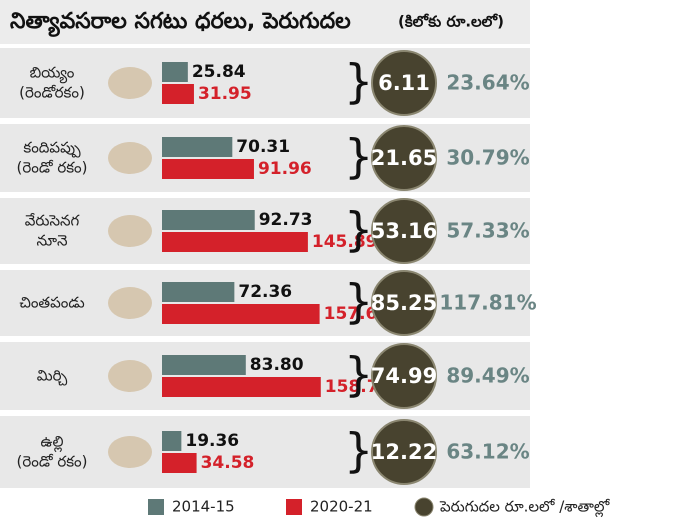  I want to click on value-label: 19.36, so click(212, 441).